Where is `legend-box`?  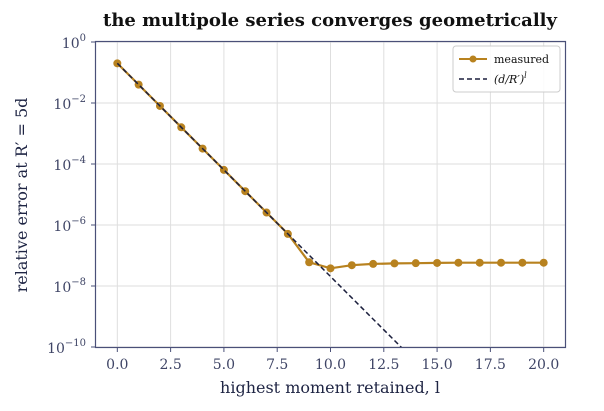 legend-box is located at coordinates (506, 69).